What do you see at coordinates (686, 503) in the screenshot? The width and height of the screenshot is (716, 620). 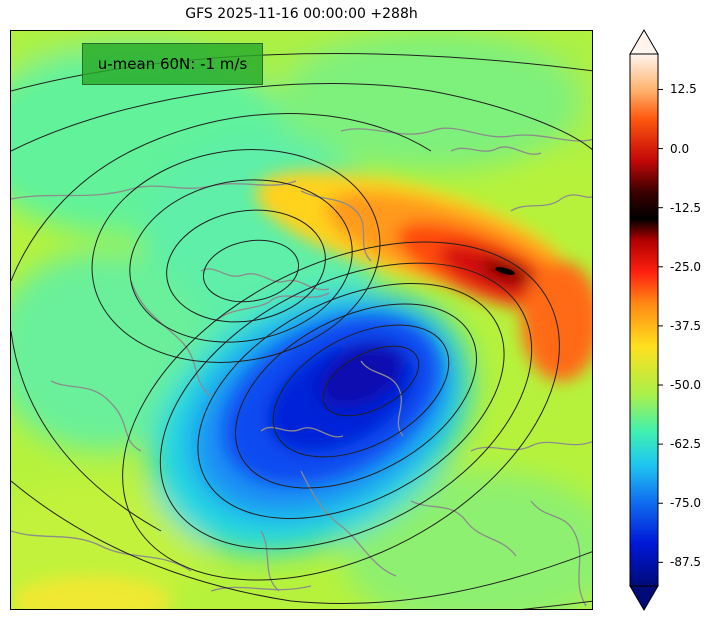 I see `colorbar-tick-label: -75.0` at bounding box center [686, 503].